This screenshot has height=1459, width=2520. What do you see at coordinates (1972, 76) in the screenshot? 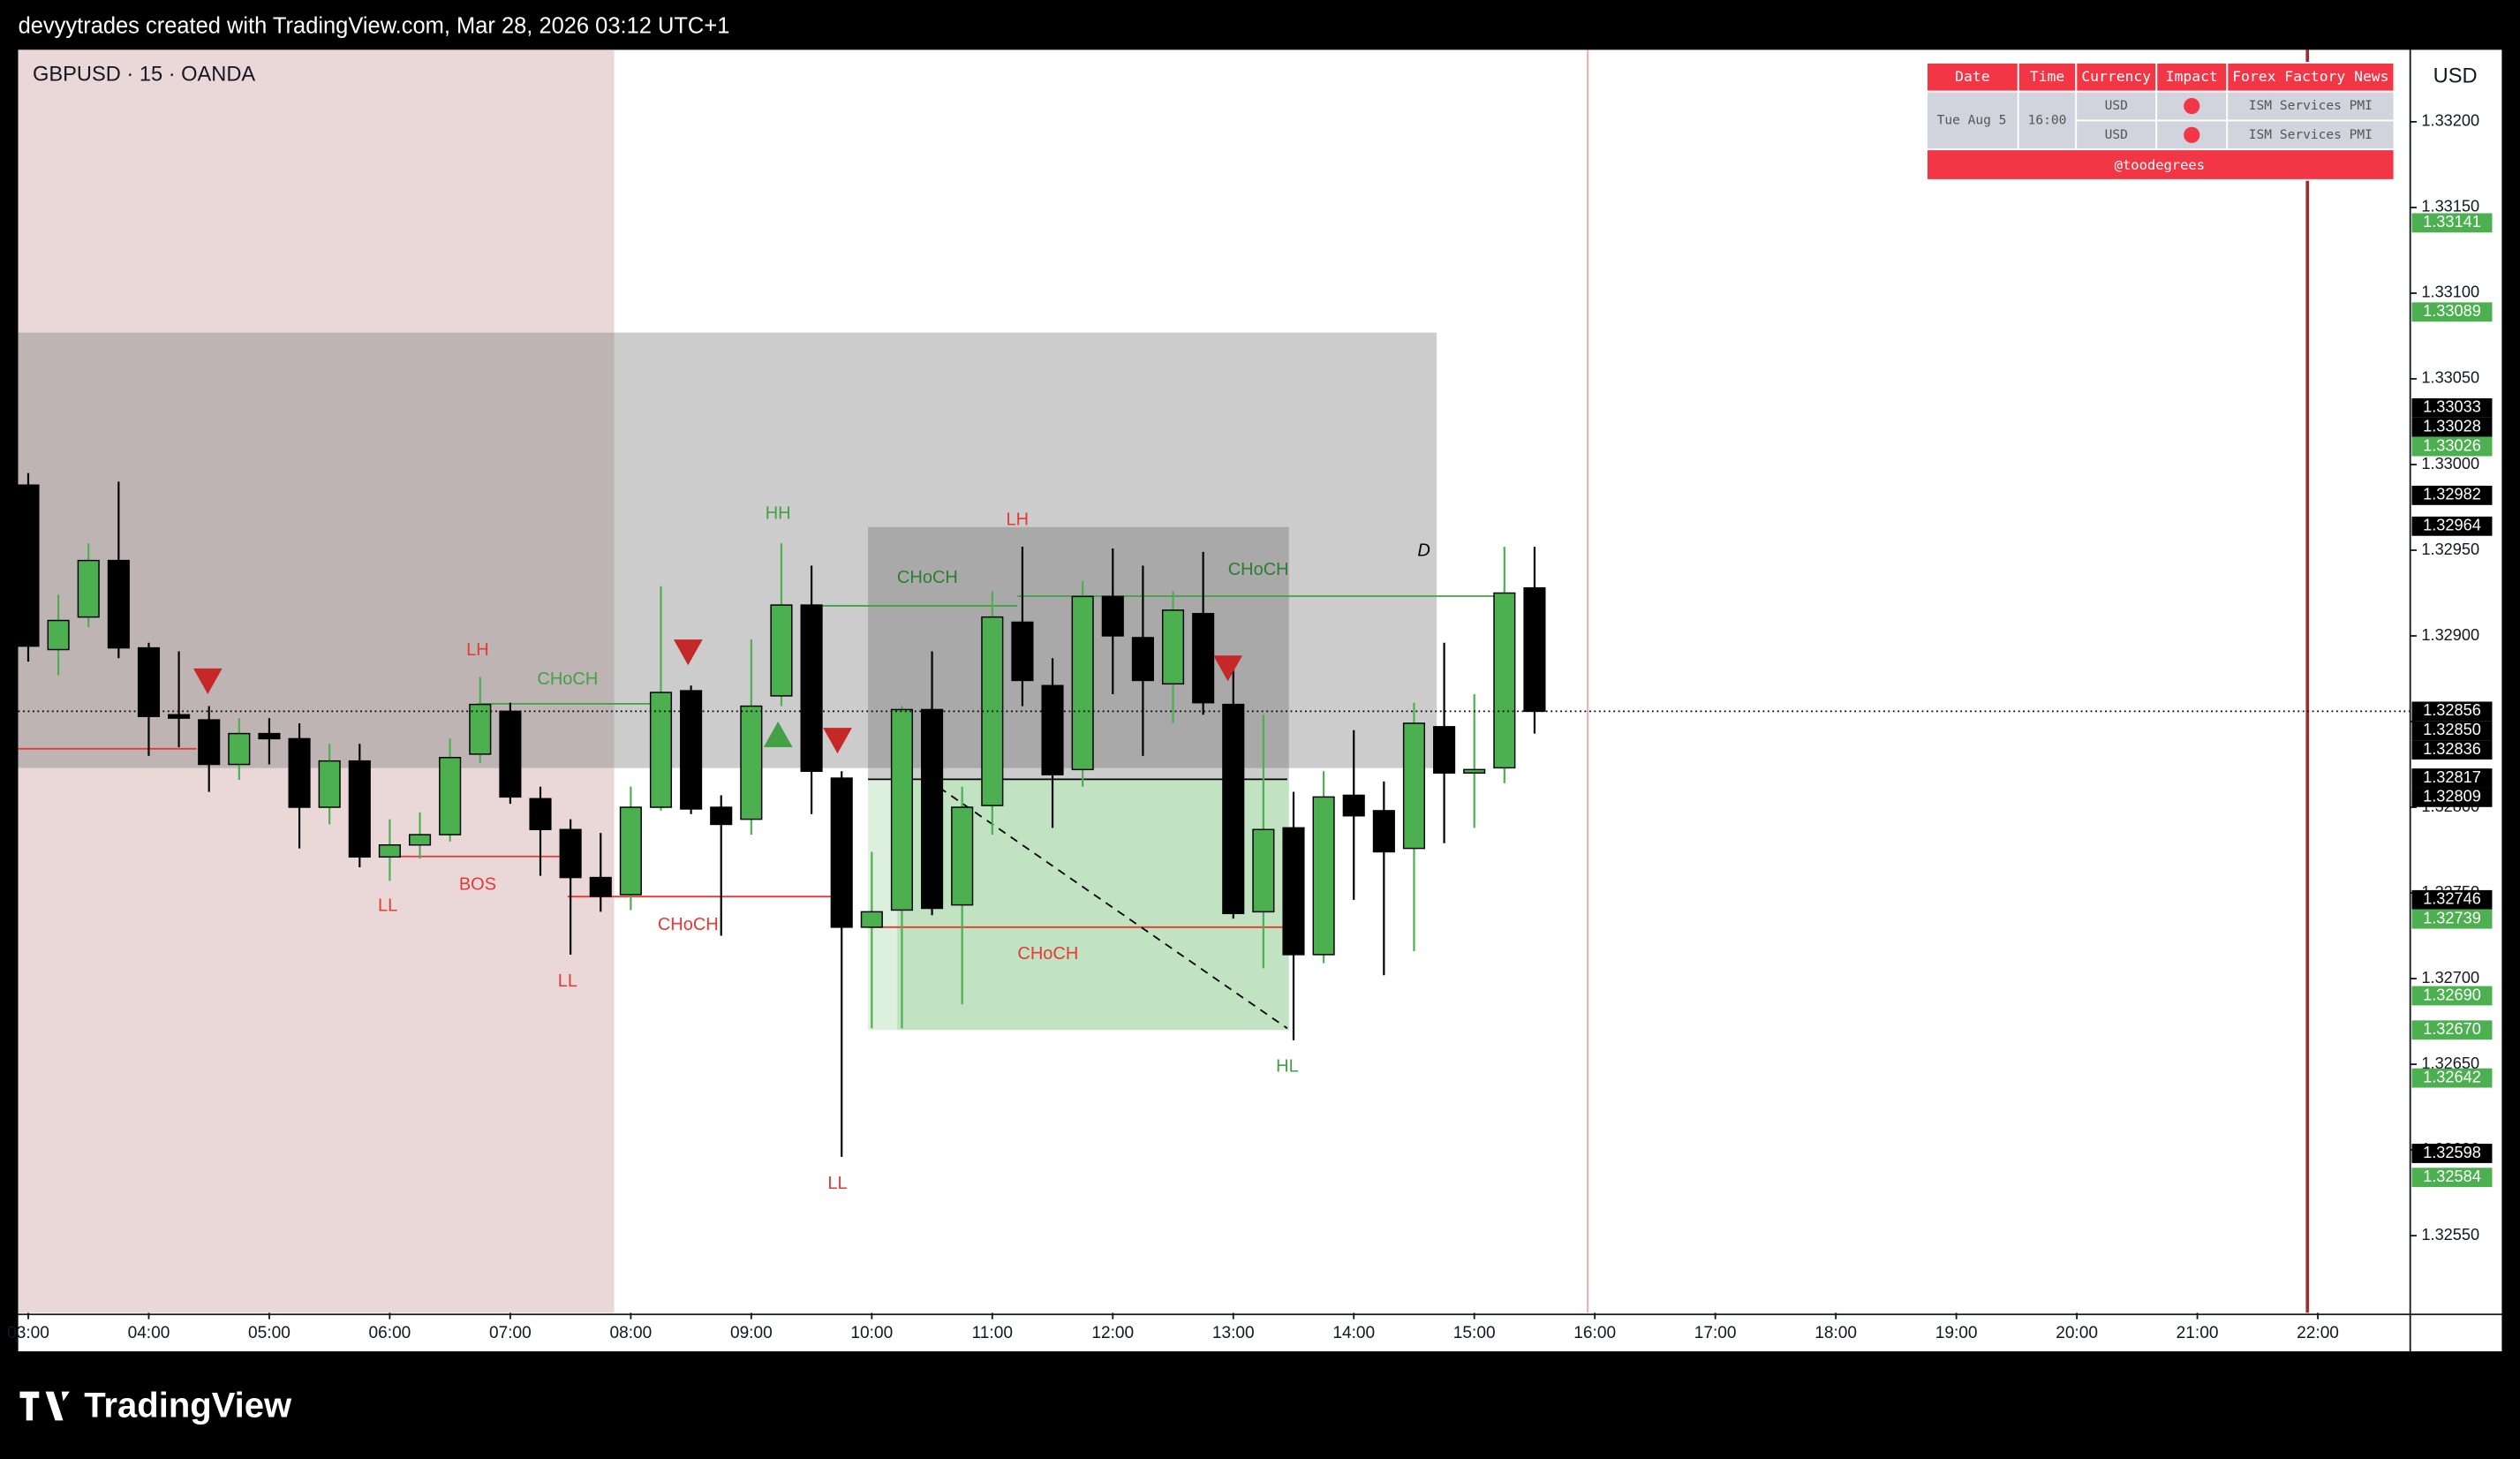
I see `header-text: Date` at bounding box center [1972, 76].